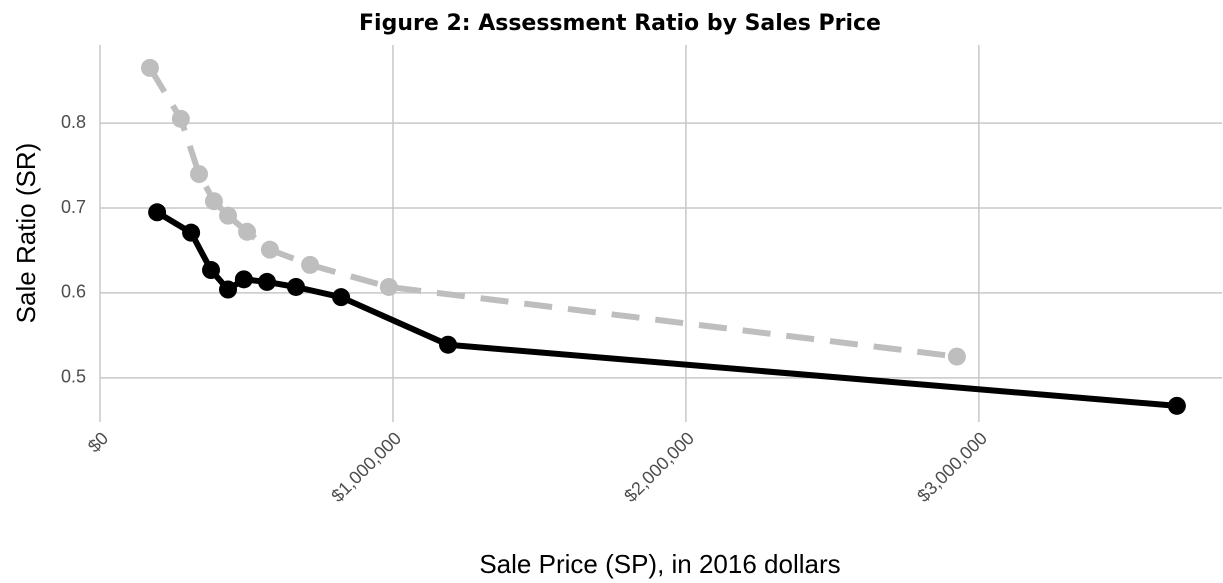  Describe the element at coordinates (366, 467) in the screenshot. I see `x-tick-label: $1,000,000` at that location.